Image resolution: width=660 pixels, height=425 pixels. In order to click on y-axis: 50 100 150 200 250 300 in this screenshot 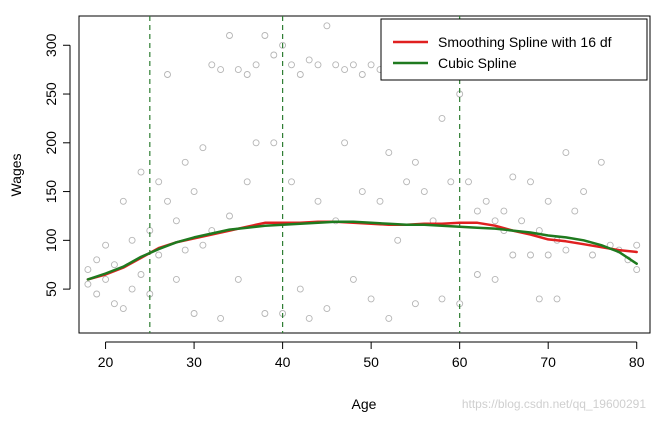, I will do `click(57, 165)`.